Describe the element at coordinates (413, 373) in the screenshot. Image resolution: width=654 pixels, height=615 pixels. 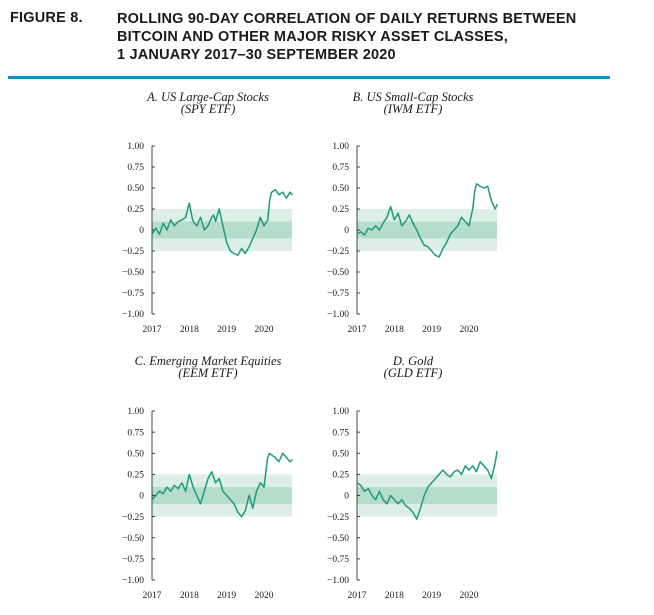
I see `panel-subtitle: (GLD ETF)` at that location.